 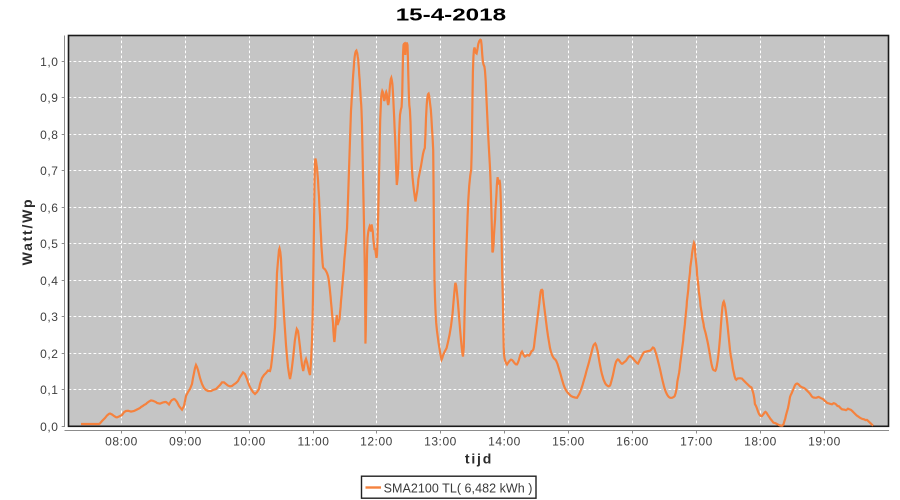 I want to click on svg-text: tijd, so click(x=479, y=459).